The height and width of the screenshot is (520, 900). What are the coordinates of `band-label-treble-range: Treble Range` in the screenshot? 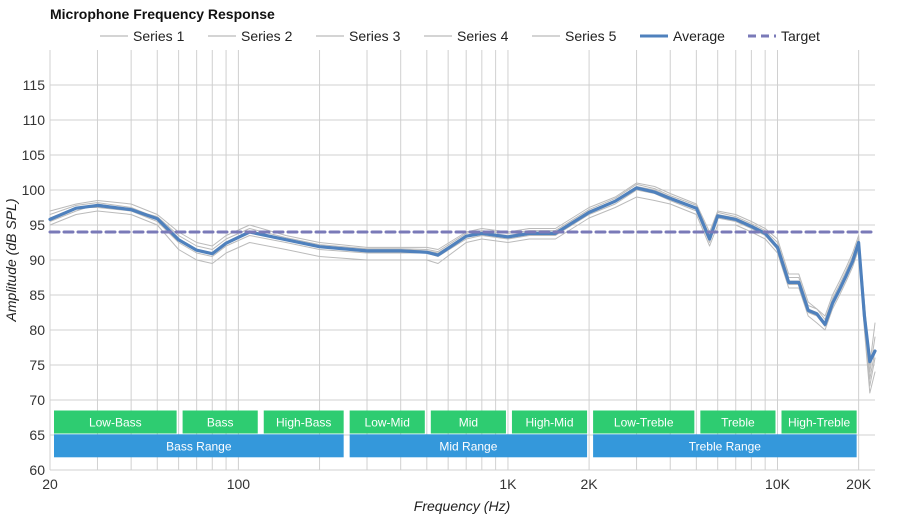 It's located at (725, 446).